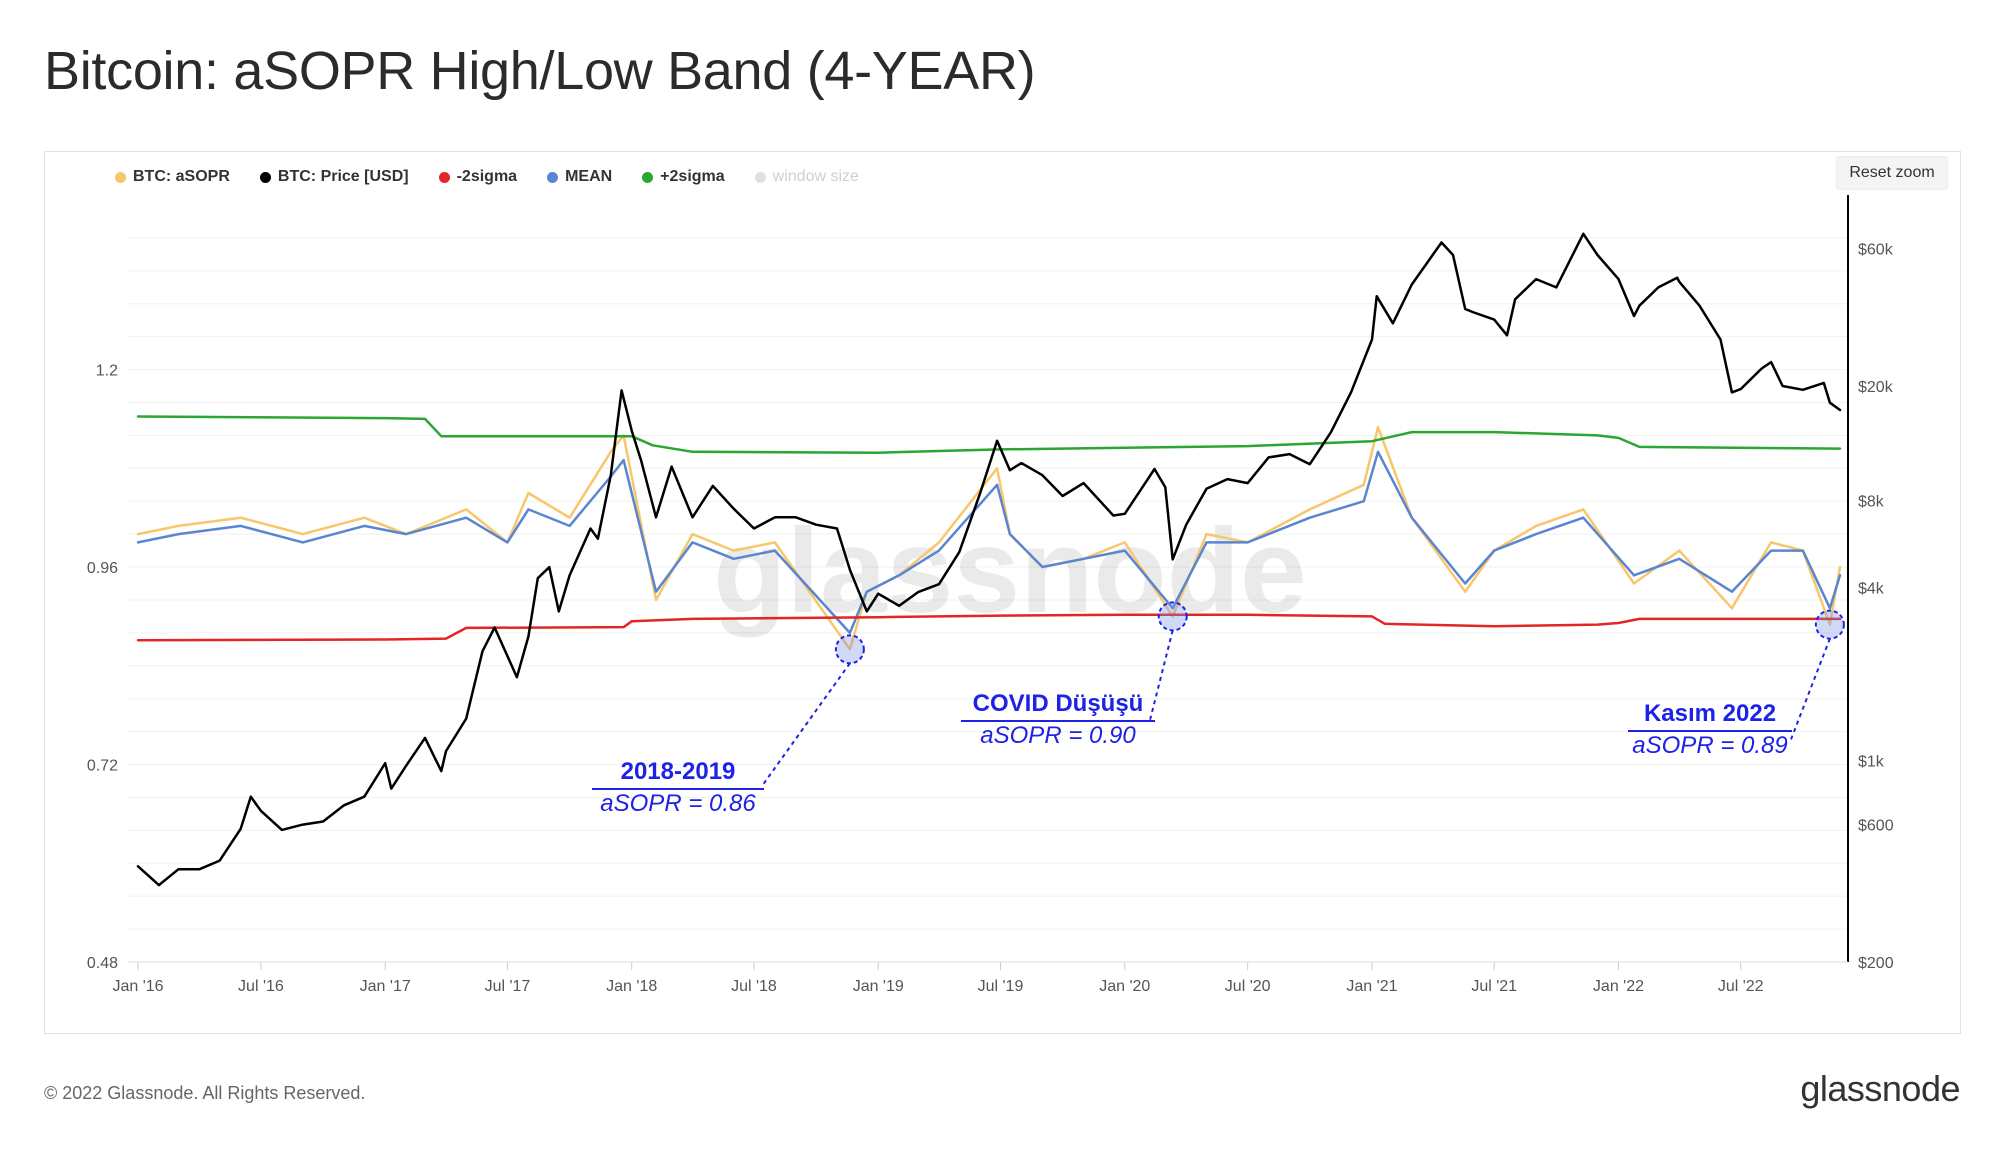 The width and height of the screenshot is (2000, 1152). Describe the element at coordinates (1871, 588) in the screenshot. I see `y-right-tick-label: $4k` at that location.